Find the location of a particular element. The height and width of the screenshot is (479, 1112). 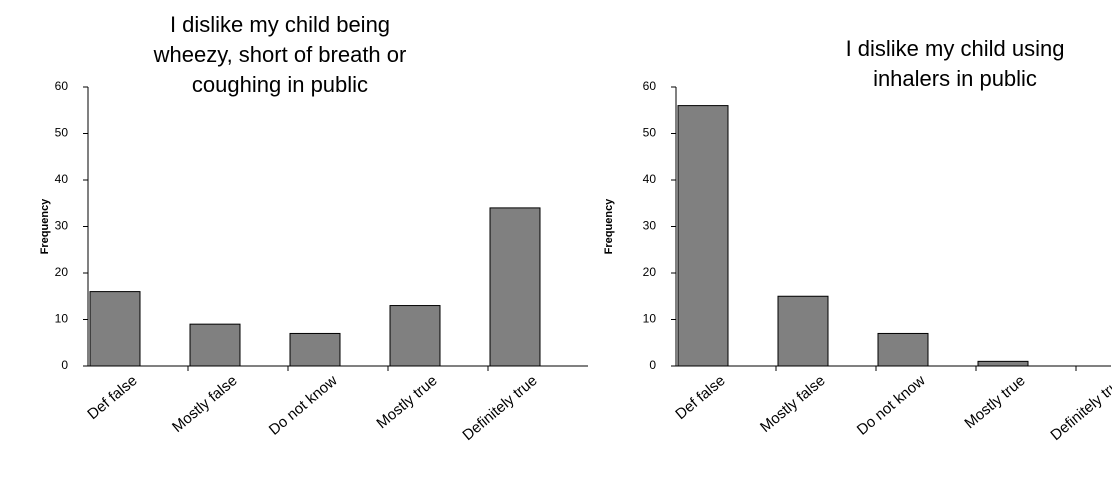

chart-title: coughing in public is located at coordinates (280, 84).